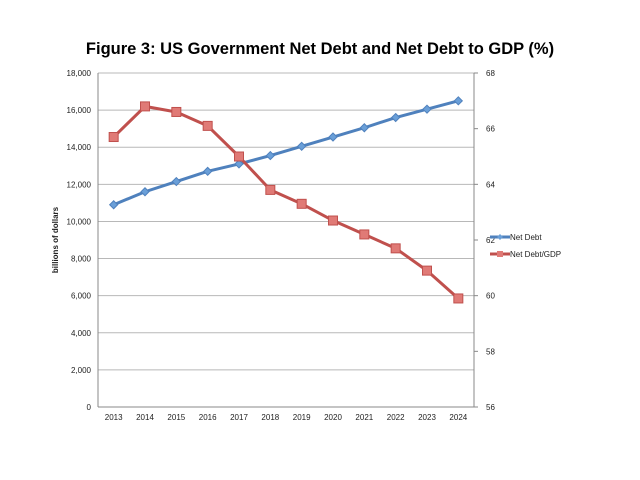 This screenshot has width=640, height=480. What do you see at coordinates (490, 351) in the screenshot?
I see `y2-tick-label: 58` at bounding box center [490, 351].